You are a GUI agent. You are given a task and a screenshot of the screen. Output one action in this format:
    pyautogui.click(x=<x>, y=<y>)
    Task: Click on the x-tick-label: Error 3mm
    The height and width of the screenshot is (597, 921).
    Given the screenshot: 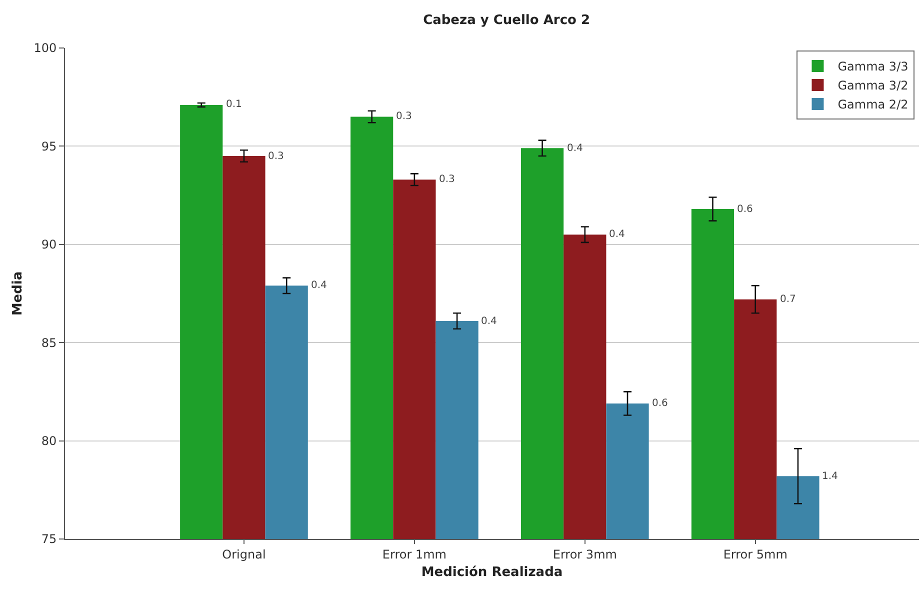 What is the action you would take?
    pyautogui.click(x=584, y=554)
    